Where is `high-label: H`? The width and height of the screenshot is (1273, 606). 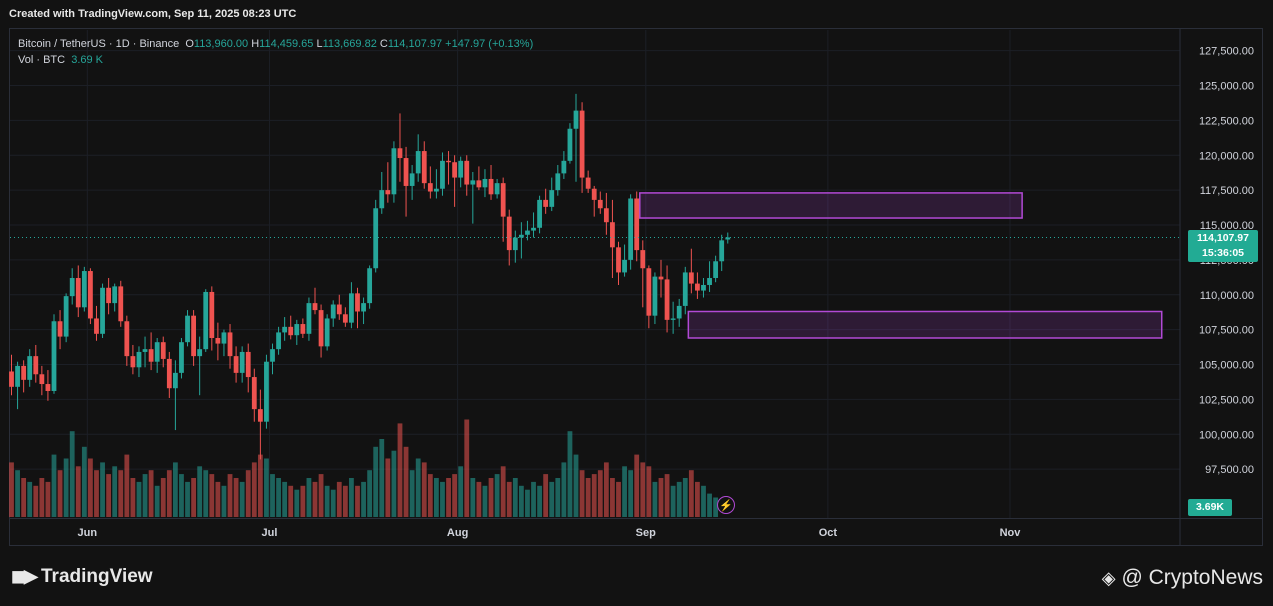
high-label: H is located at coordinates (255, 44).